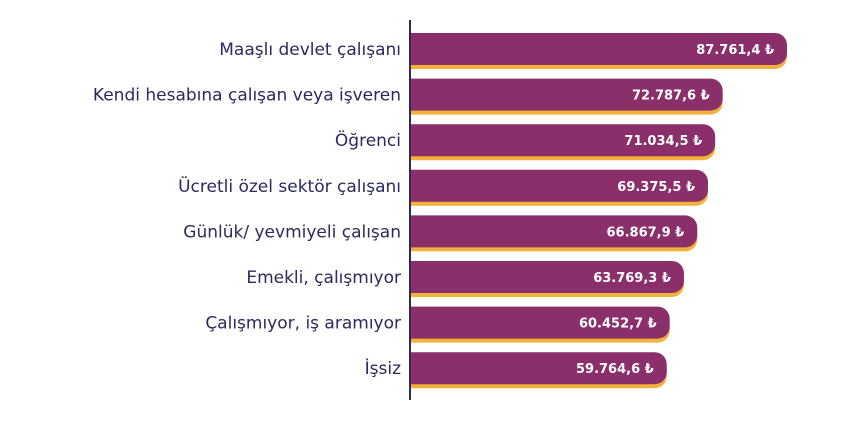  What do you see at coordinates (247, 96) in the screenshot?
I see `category-label: Kendi hesabına çalışan veya işveren` at bounding box center [247, 96].